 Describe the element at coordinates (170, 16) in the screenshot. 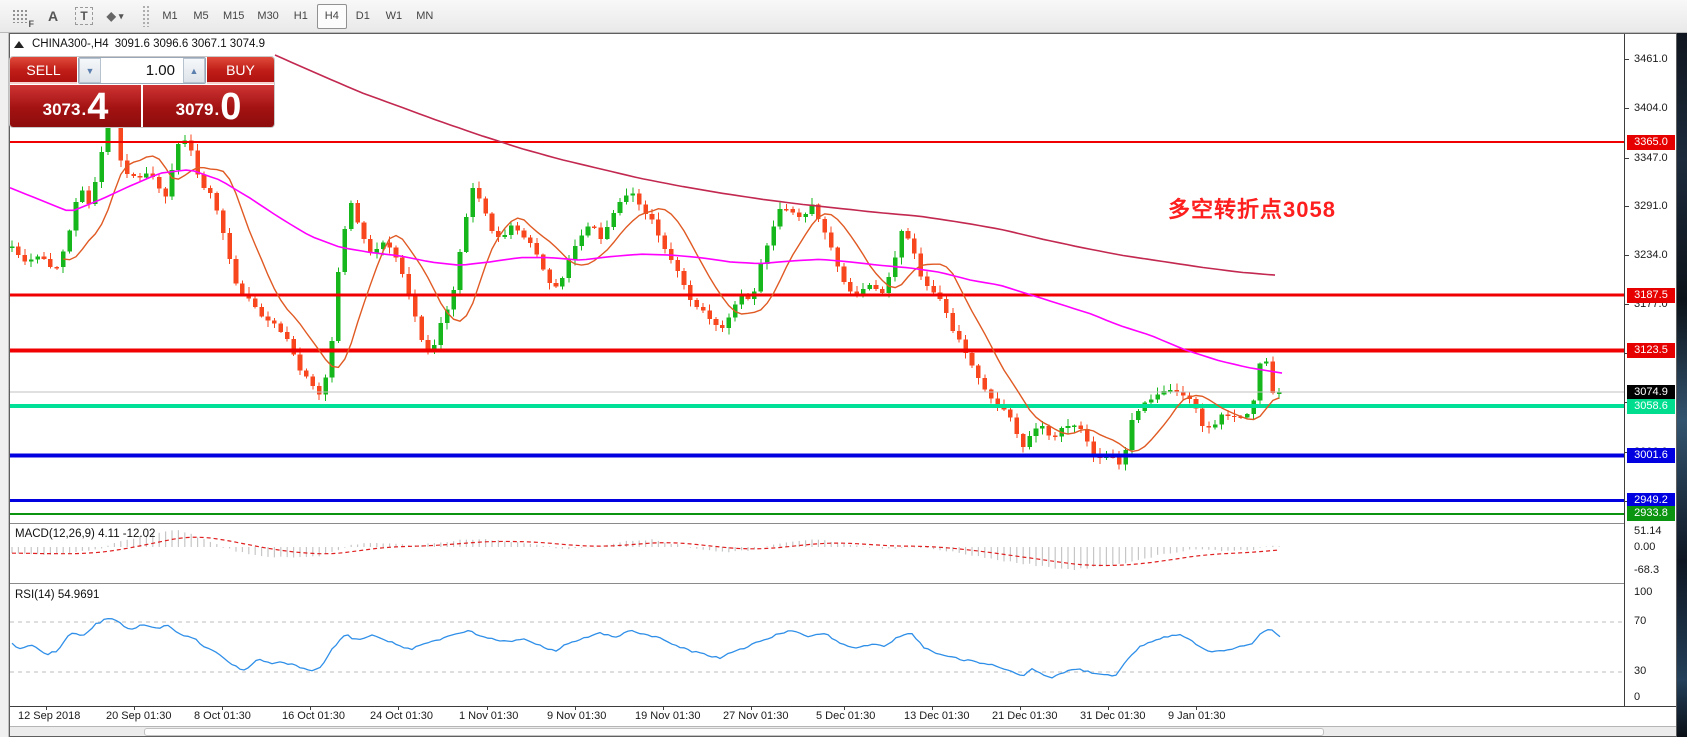

I see `timeframe-button-m1: M1` at that location.